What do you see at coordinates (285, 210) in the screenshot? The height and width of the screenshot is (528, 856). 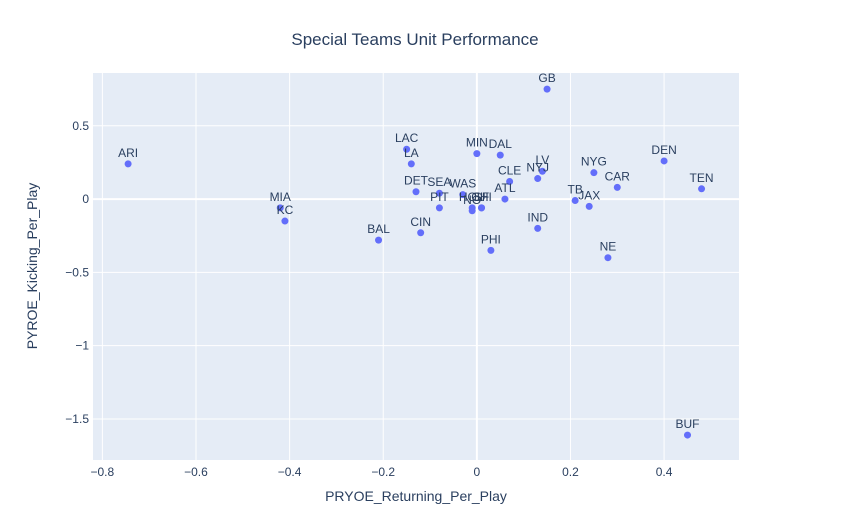 I see `point-label: KC` at bounding box center [285, 210].